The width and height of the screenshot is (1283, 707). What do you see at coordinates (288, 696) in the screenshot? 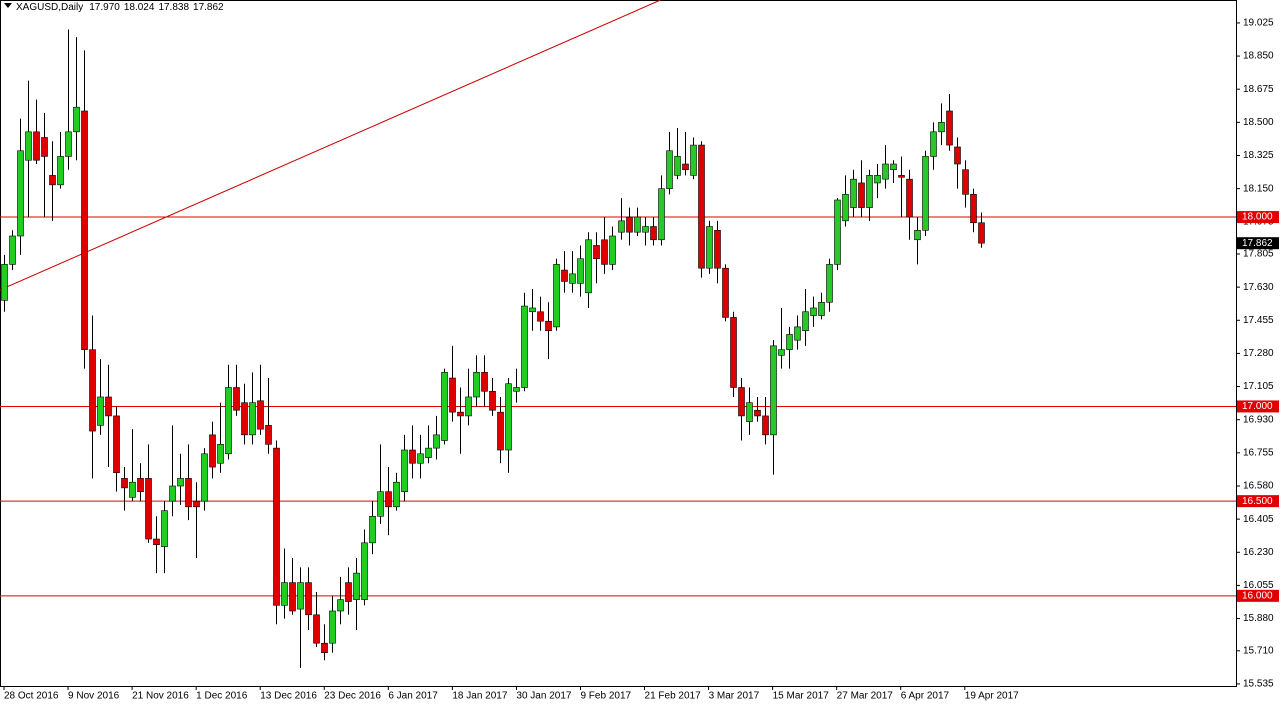
I see `x-tick-label: 13 Dec 2016` at bounding box center [288, 696].